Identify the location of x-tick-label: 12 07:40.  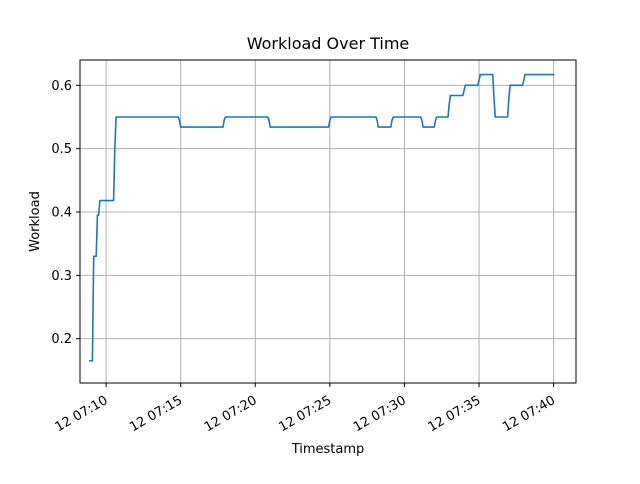
(529, 414).